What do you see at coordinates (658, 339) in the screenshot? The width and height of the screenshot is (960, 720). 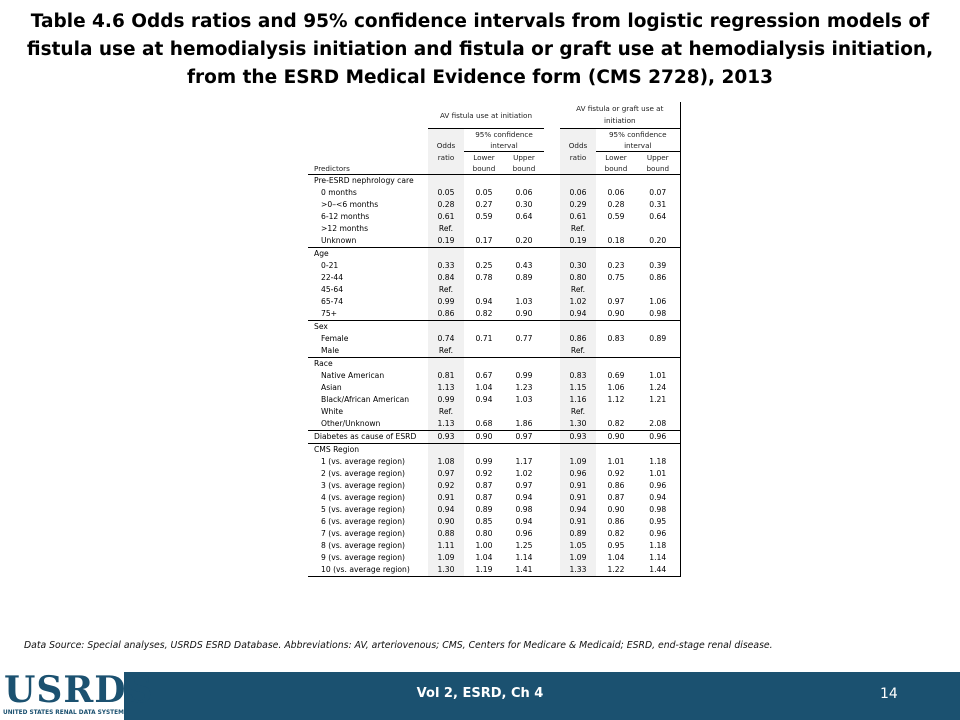 I see `table-cell: 0.89` at bounding box center [658, 339].